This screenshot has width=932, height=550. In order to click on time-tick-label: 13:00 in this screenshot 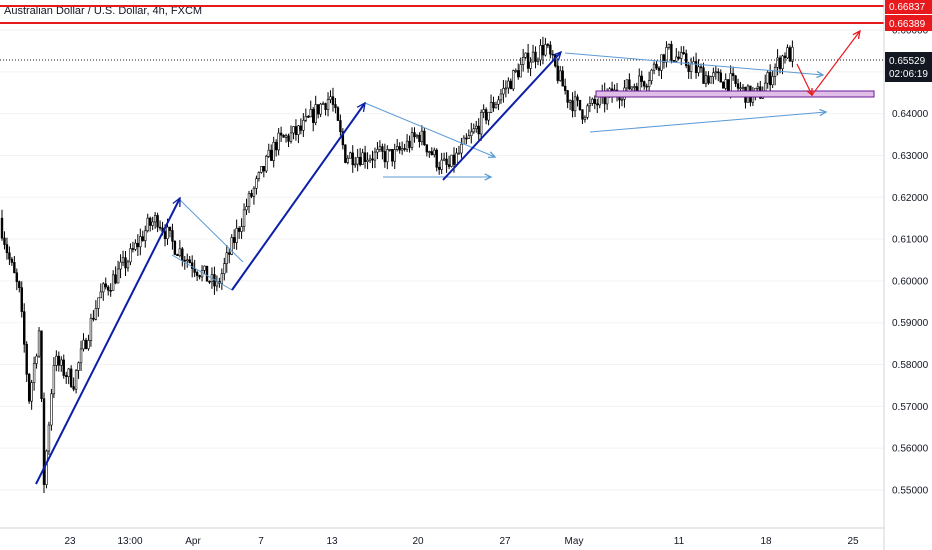, I will do `click(129, 541)`.